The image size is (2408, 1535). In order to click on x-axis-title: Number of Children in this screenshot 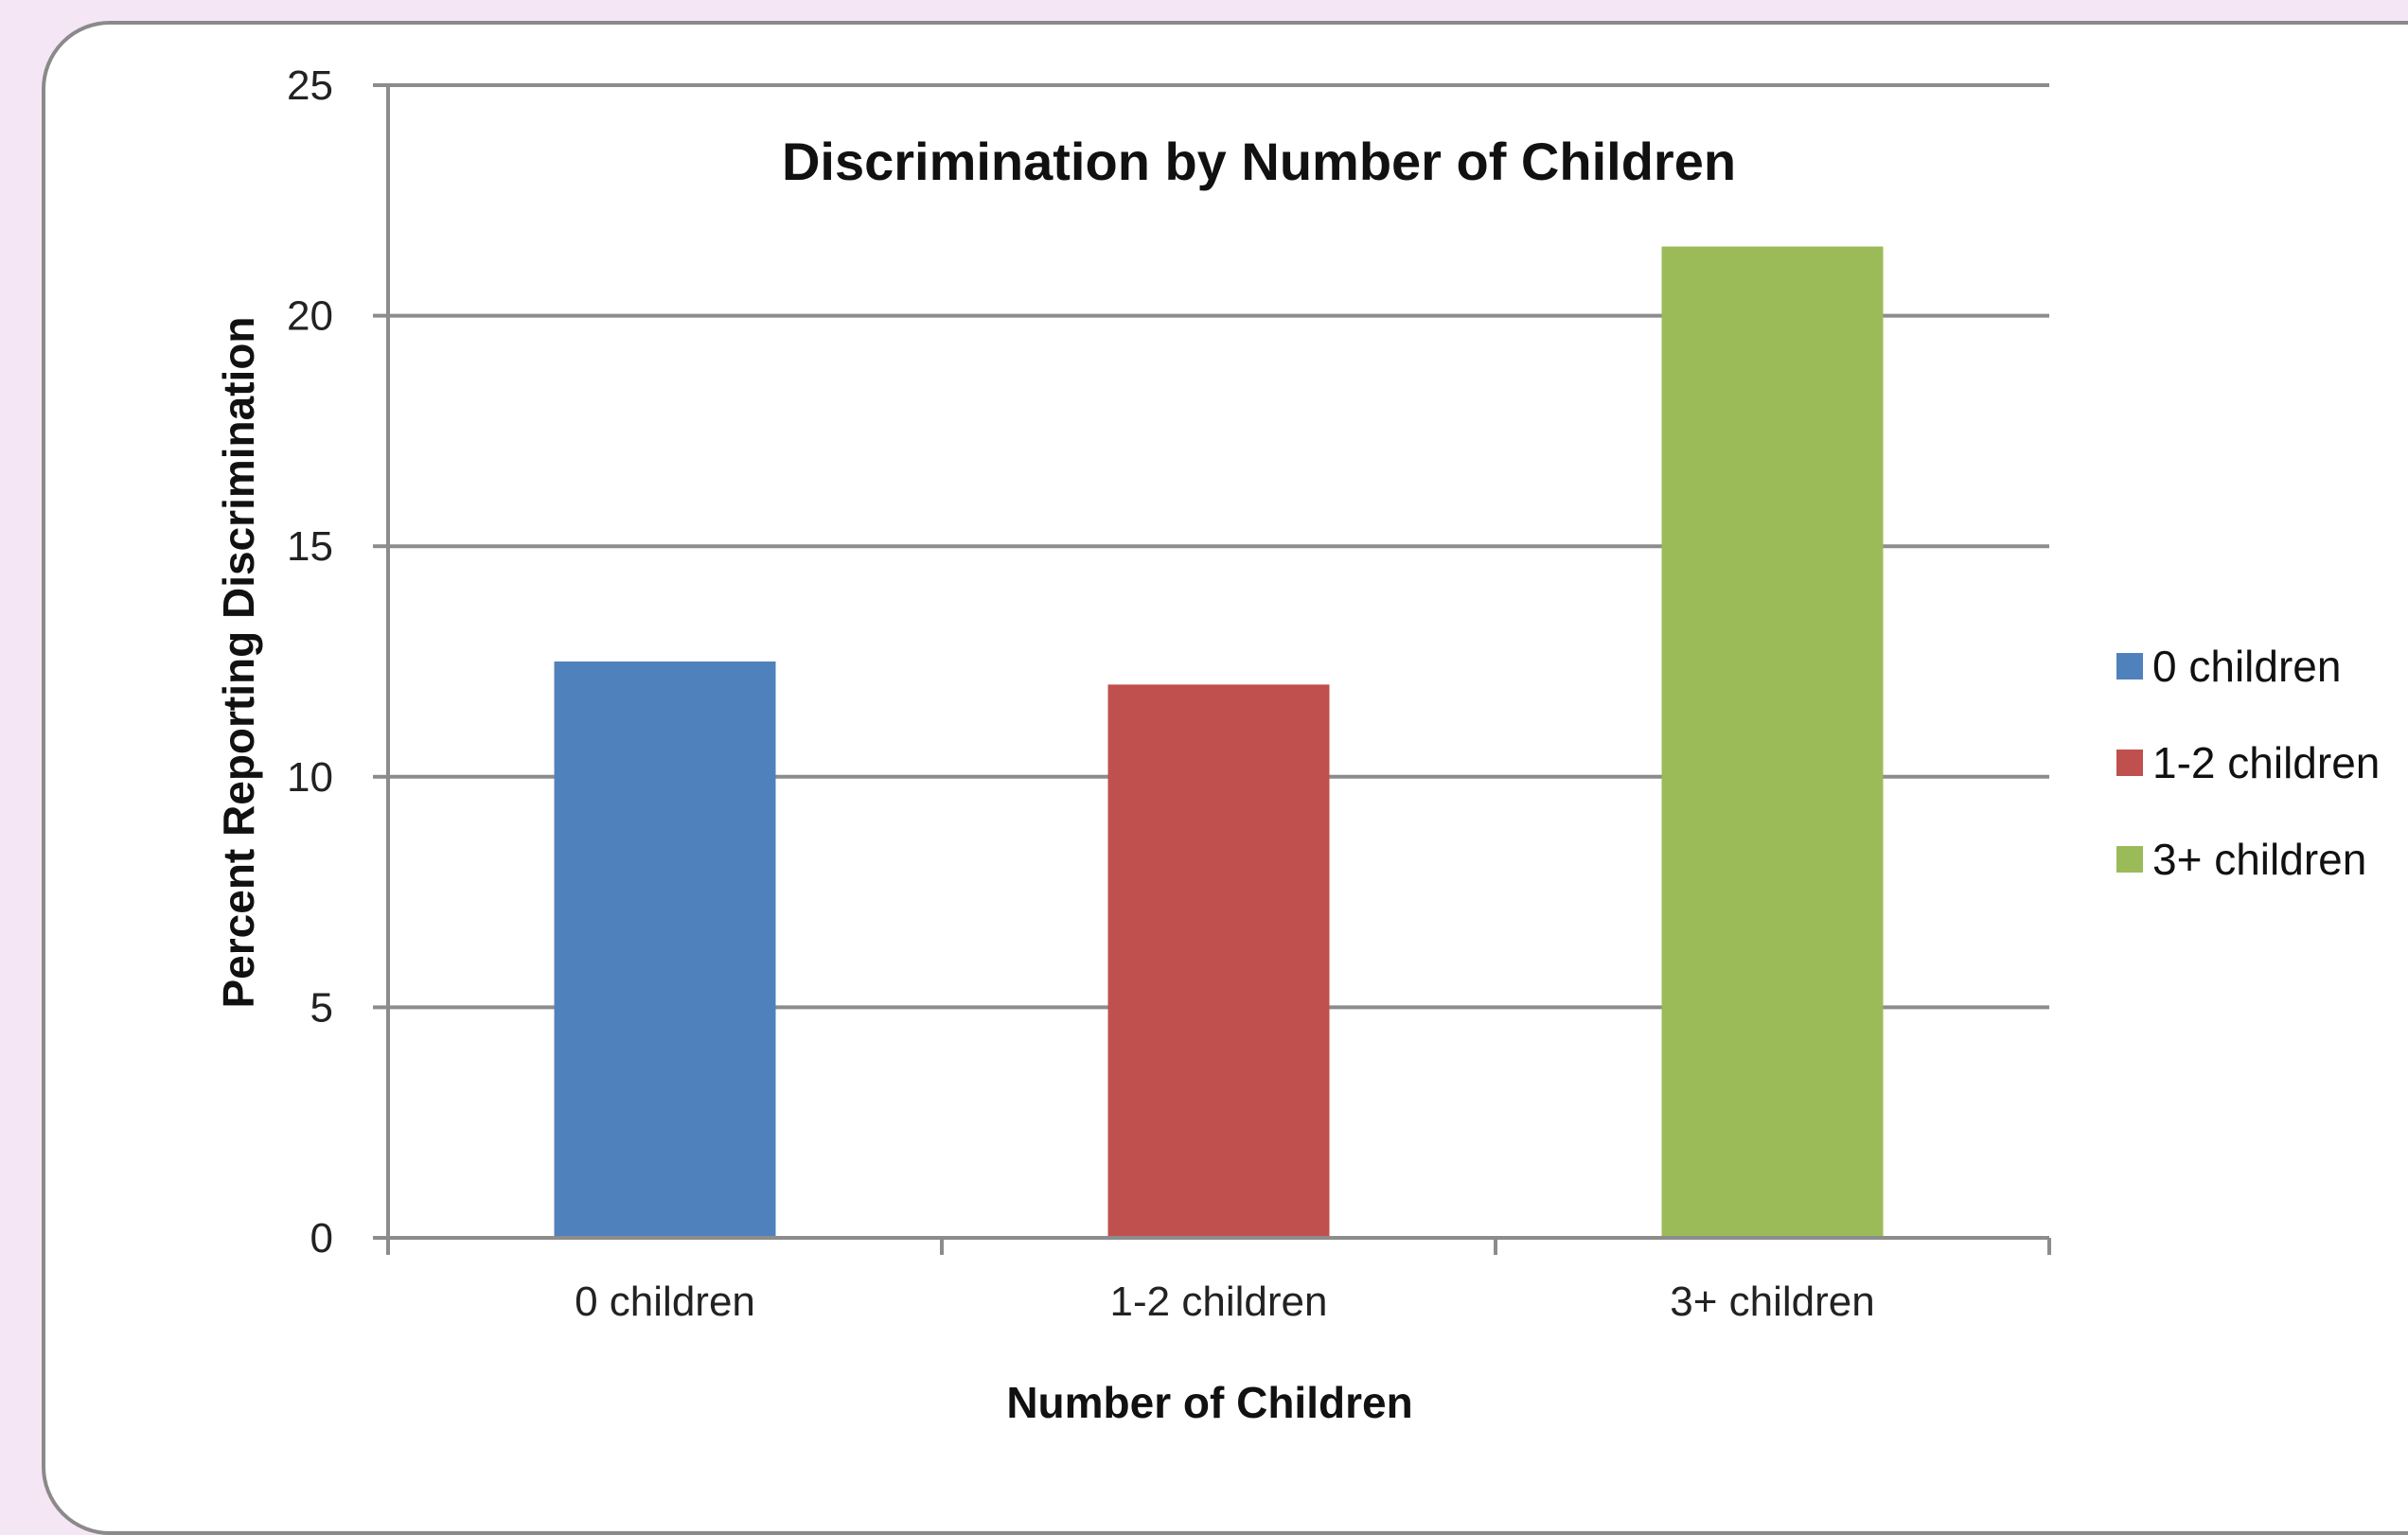, I will do `click(1209, 1402)`.